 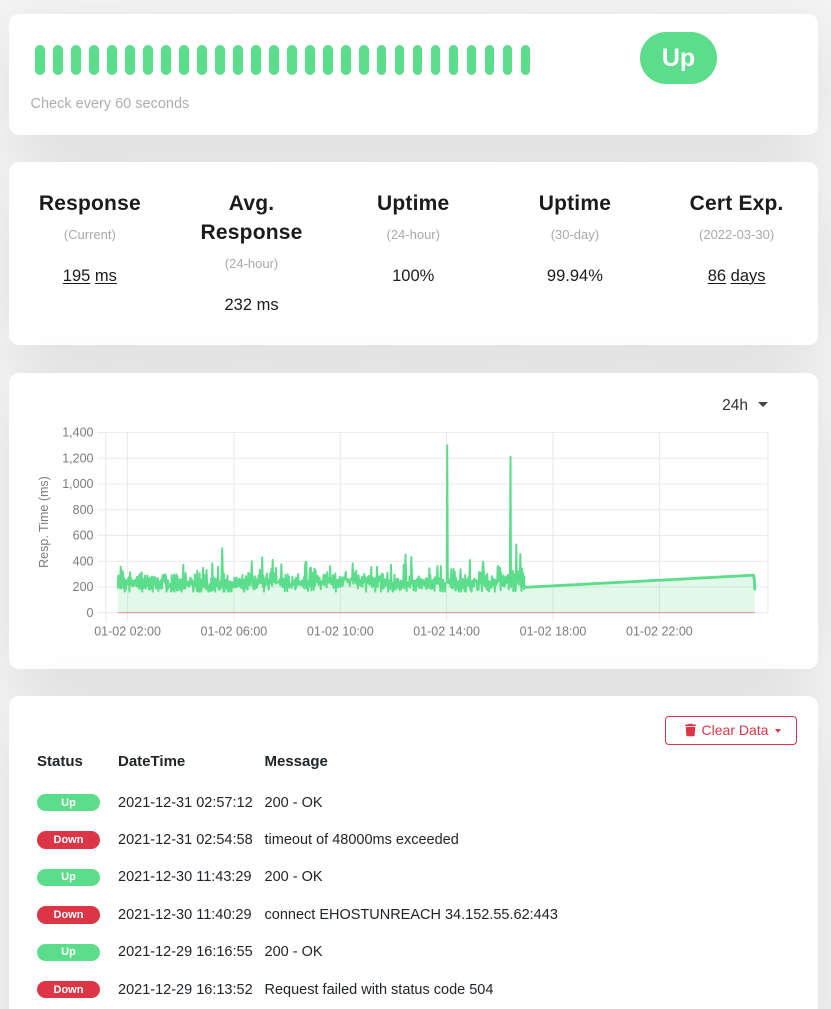 What do you see at coordinates (44, 522) in the screenshot?
I see `svg-text: Resp. Time (ms)` at bounding box center [44, 522].